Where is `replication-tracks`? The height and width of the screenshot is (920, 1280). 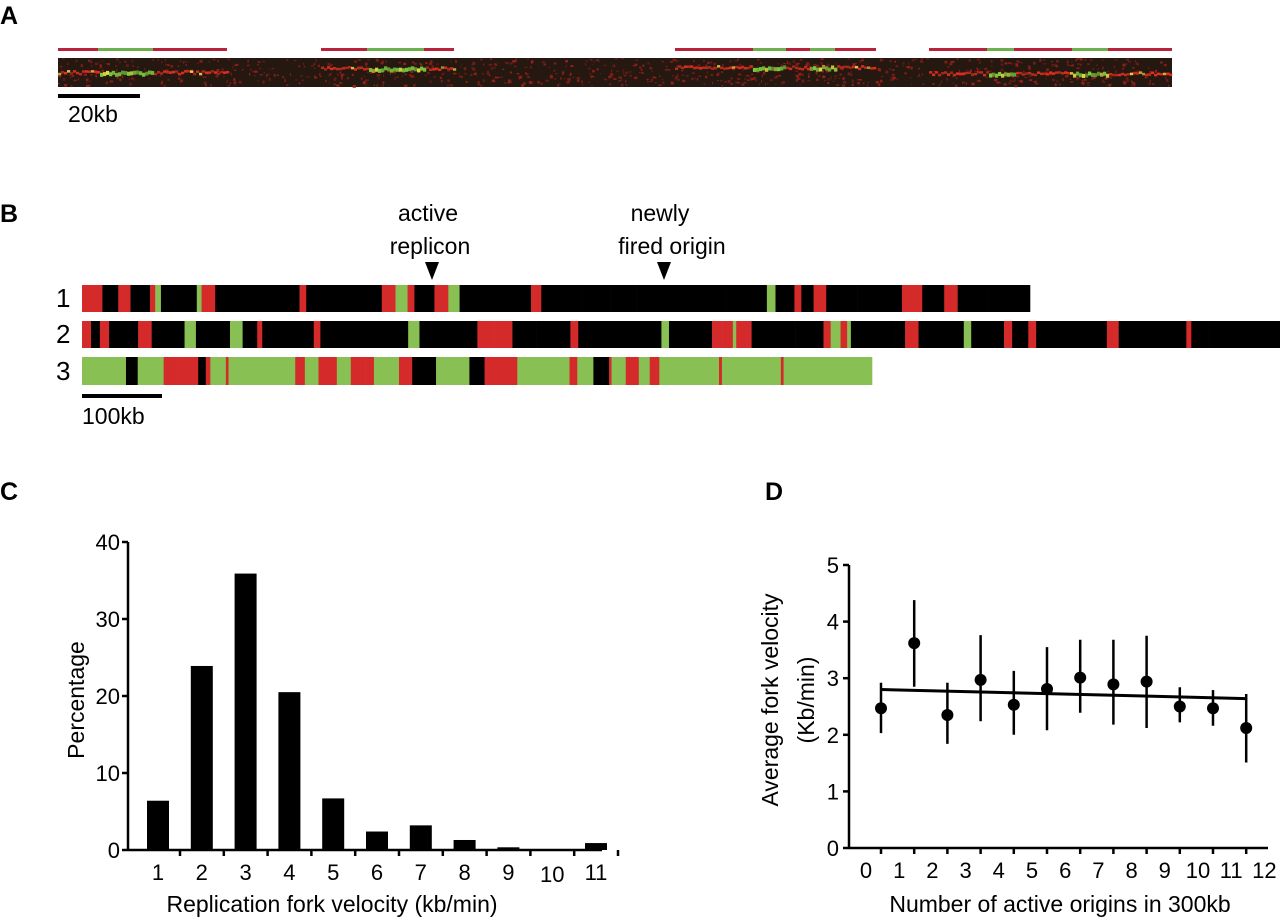 replication-tracks is located at coordinates (681, 335).